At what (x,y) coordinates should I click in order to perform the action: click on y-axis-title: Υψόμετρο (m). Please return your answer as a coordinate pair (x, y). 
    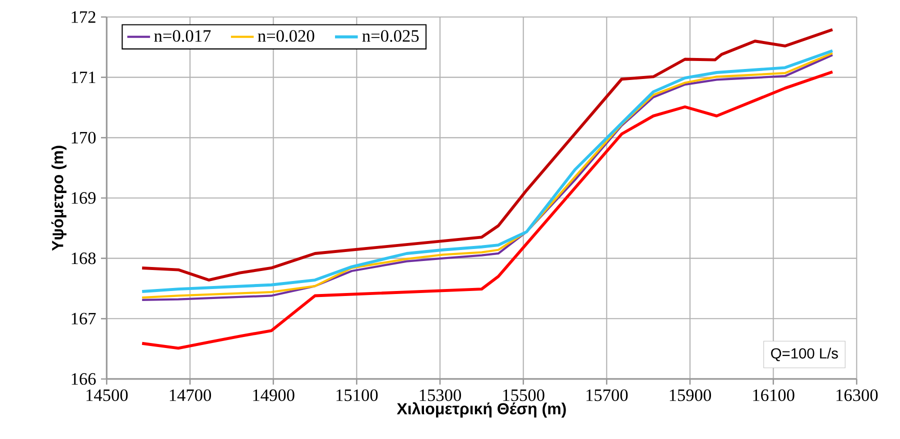
    Looking at the image, I should click on (58, 198).